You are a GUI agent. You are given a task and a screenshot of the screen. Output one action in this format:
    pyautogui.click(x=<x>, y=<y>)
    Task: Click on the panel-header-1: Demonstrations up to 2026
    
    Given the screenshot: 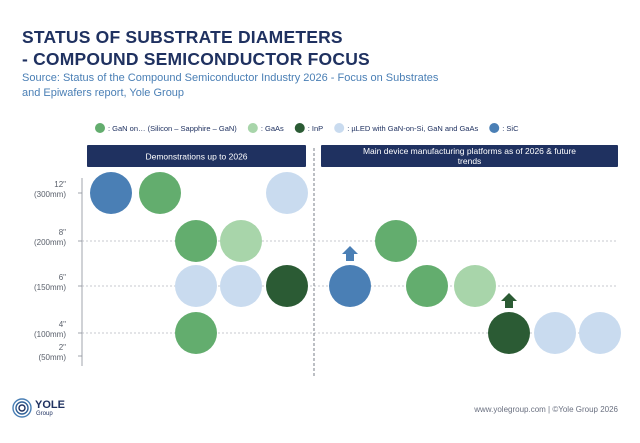 What is the action you would take?
    pyautogui.click(x=196, y=157)
    